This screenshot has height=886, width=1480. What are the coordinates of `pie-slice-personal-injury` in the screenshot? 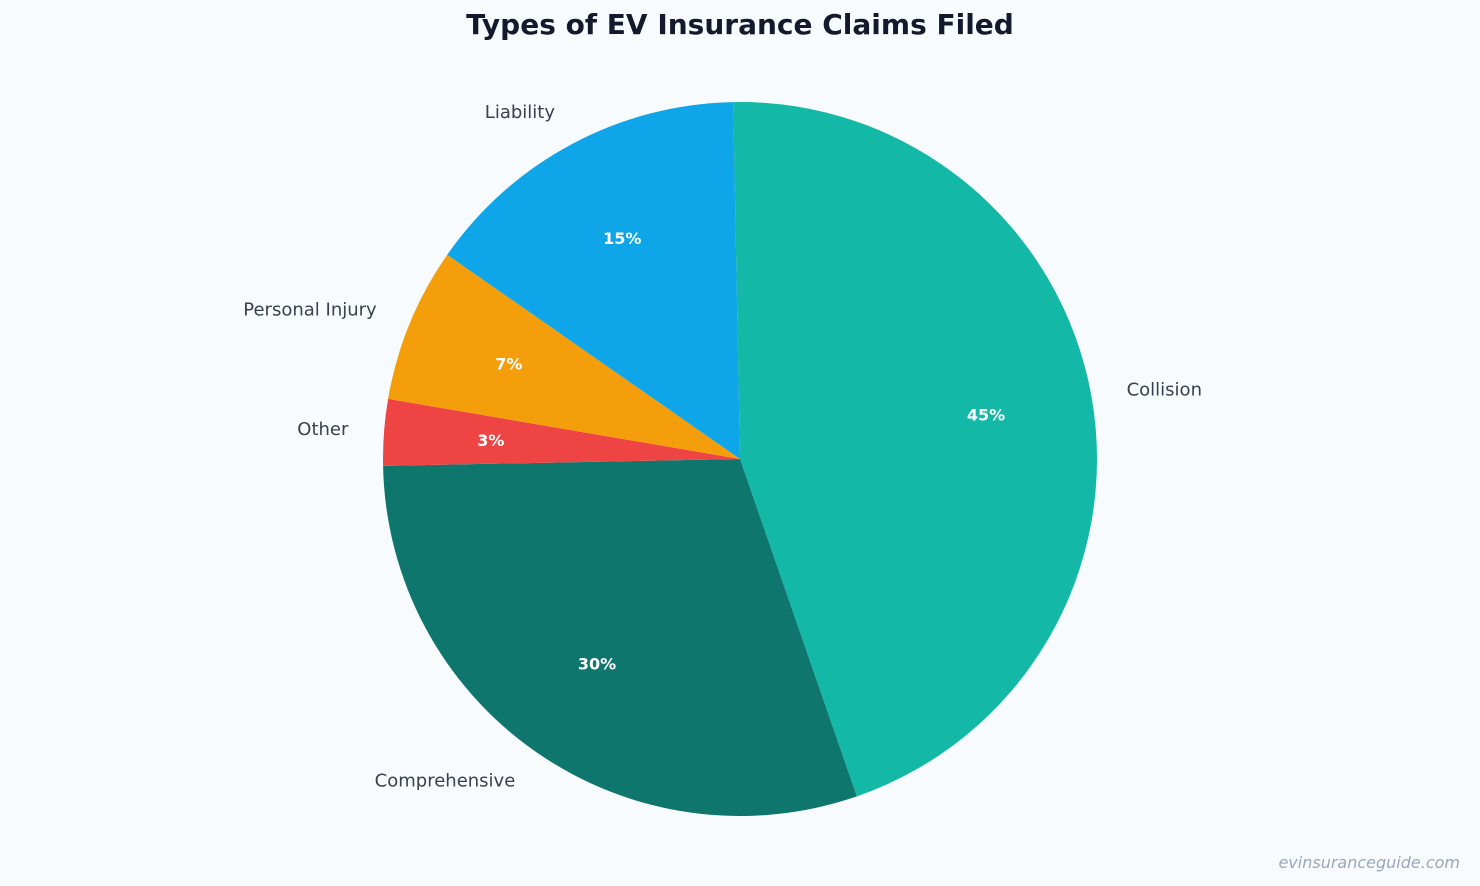 It's located at (564, 356).